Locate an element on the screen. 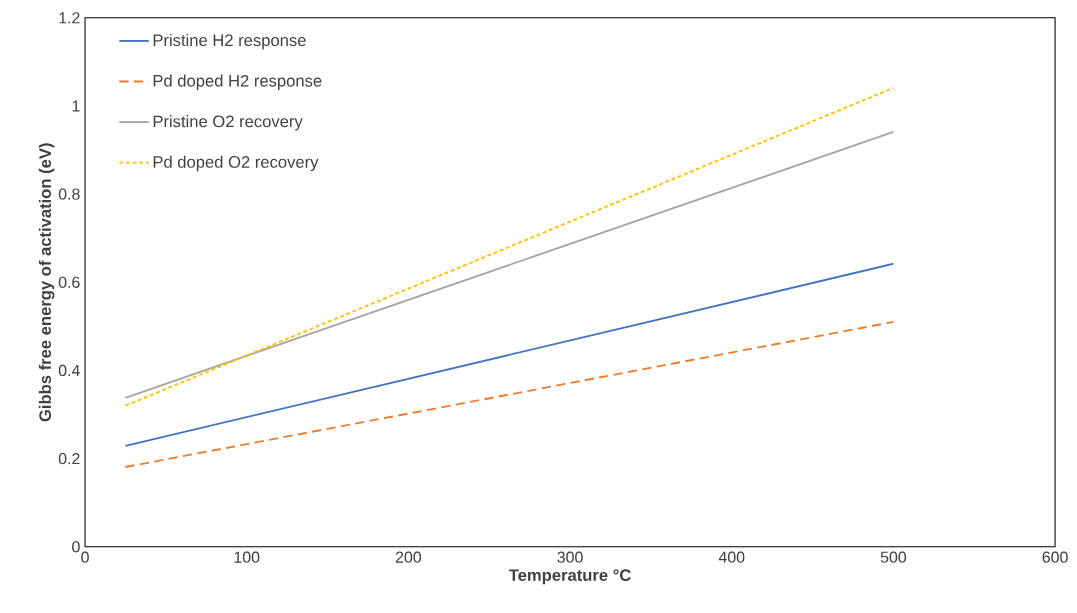 This screenshot has width=1077, height=613. legend-label: Pd doped H2 response is located at coordinates (237, 82).